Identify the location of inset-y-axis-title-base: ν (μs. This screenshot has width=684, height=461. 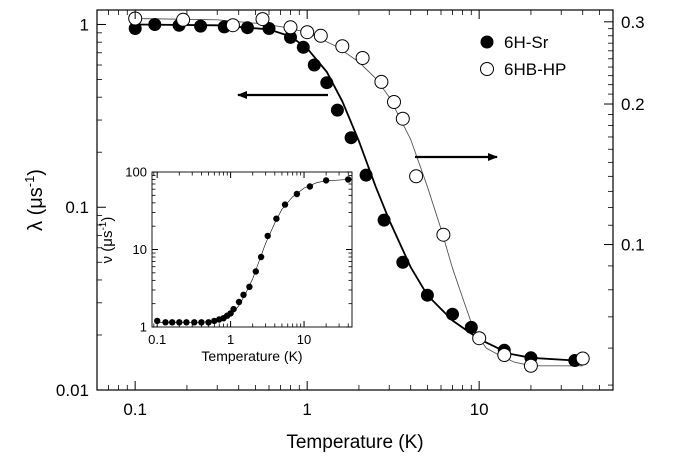
(107, 247).